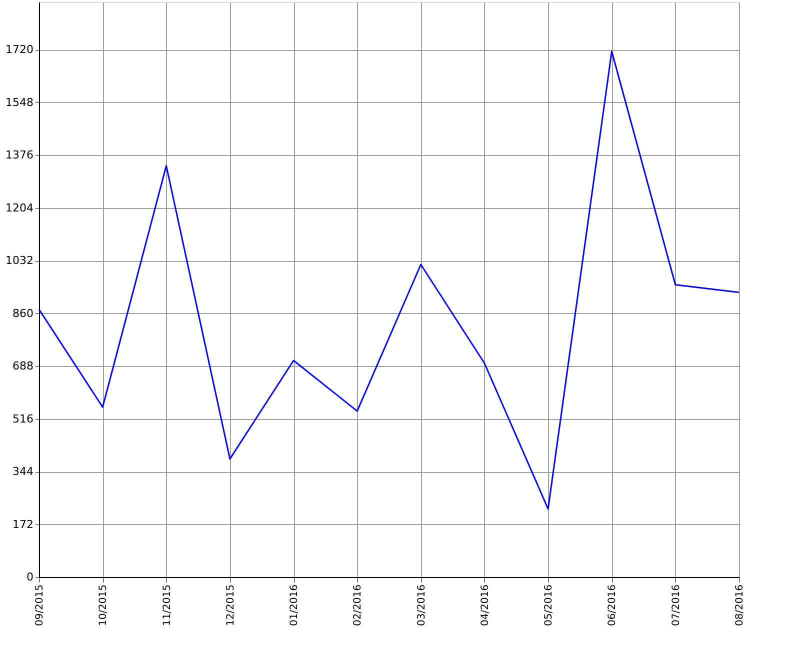  What do you see at coordinates (20, 207) in the screenshot?
I see `y-tick-label: 1204` at bounding box center [20, 207].